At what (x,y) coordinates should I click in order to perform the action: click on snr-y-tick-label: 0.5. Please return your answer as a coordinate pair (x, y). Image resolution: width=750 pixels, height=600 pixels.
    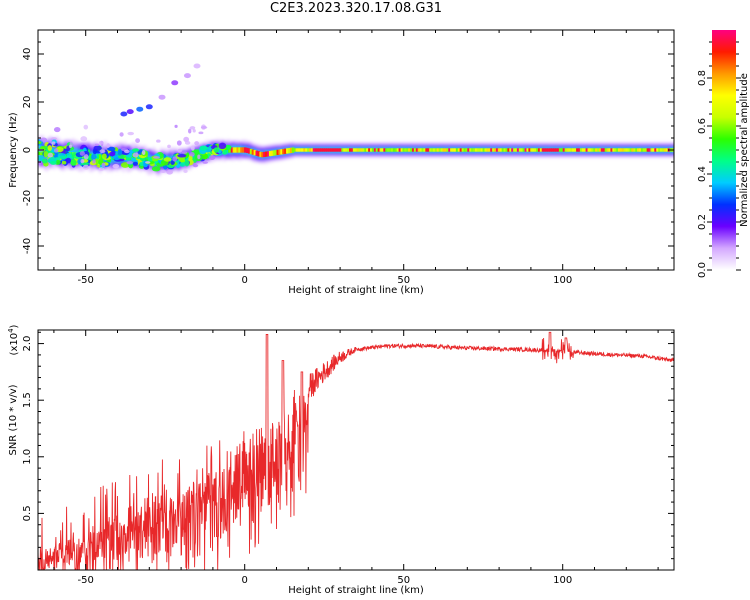
    Looking at the image, I should click on (27, 513).